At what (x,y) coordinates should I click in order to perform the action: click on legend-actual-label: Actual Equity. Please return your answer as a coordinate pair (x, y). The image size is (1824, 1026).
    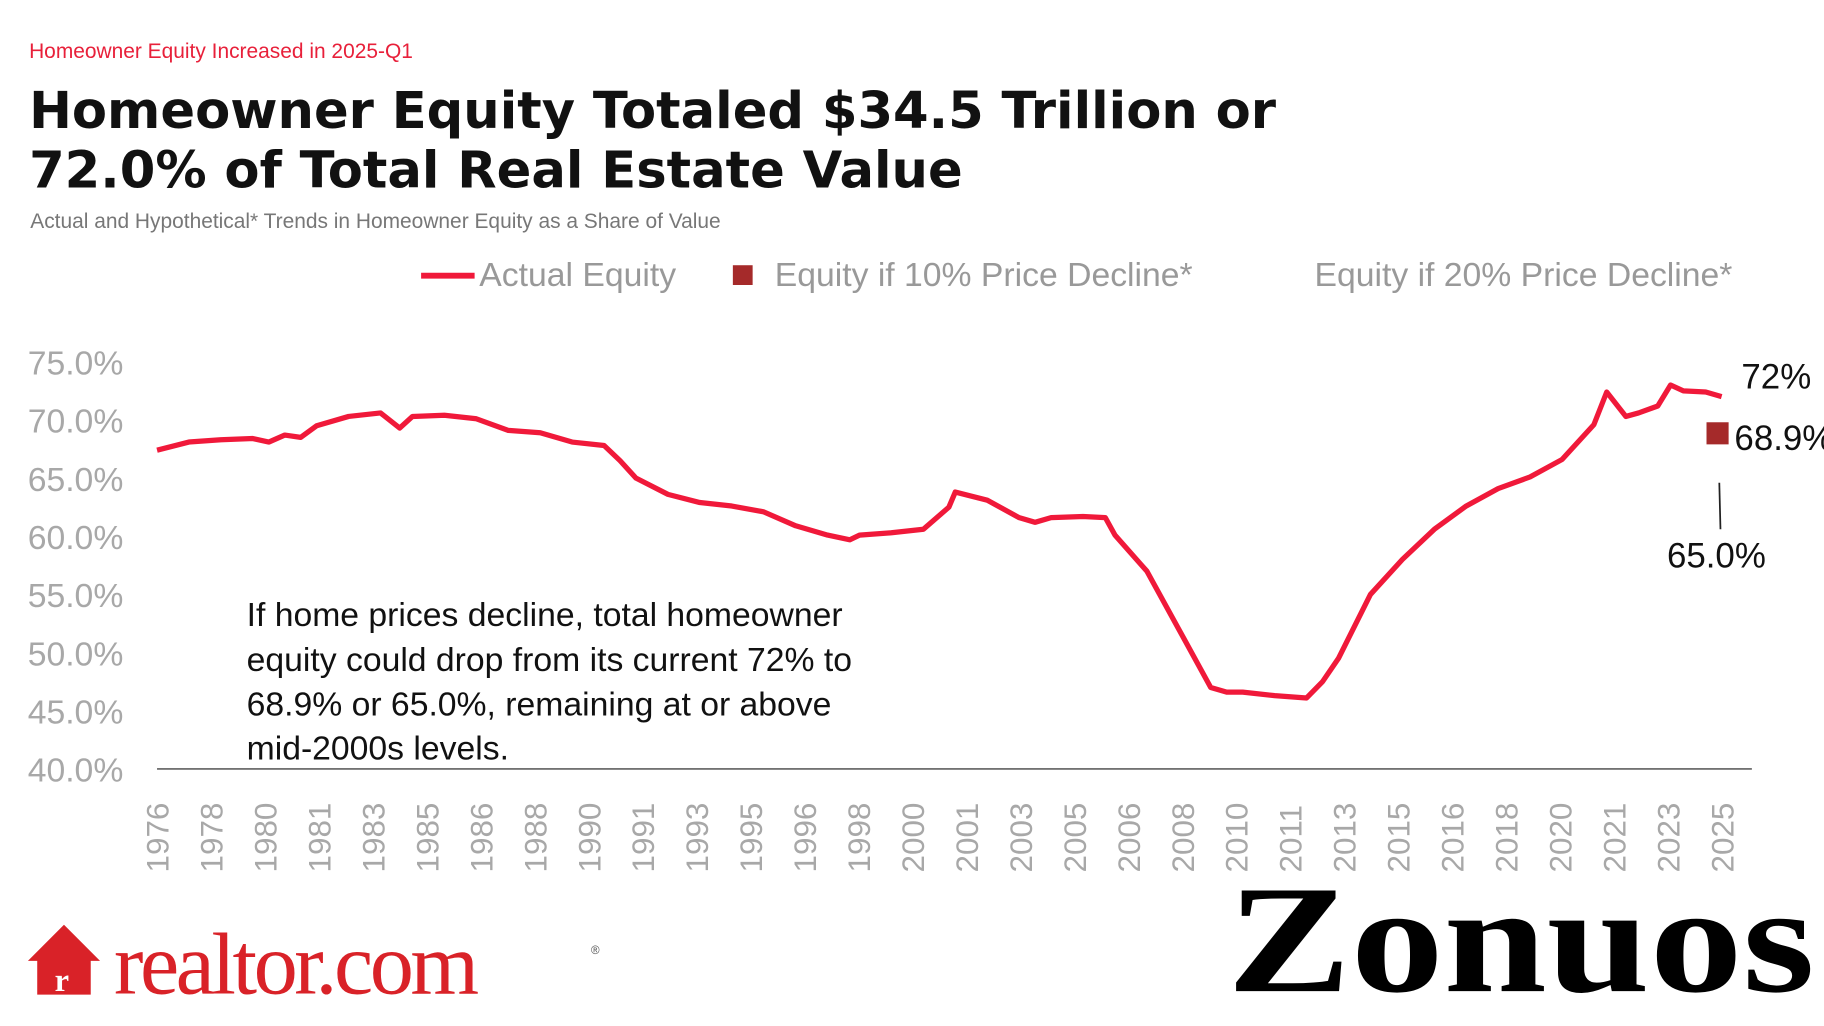
    Looking at the image, I should click on (577, 275).